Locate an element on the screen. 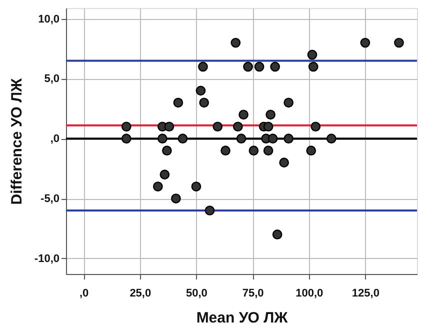 The image size is (444, 333). y-tick-label: 10,0 is located at coordinates (49, 19).